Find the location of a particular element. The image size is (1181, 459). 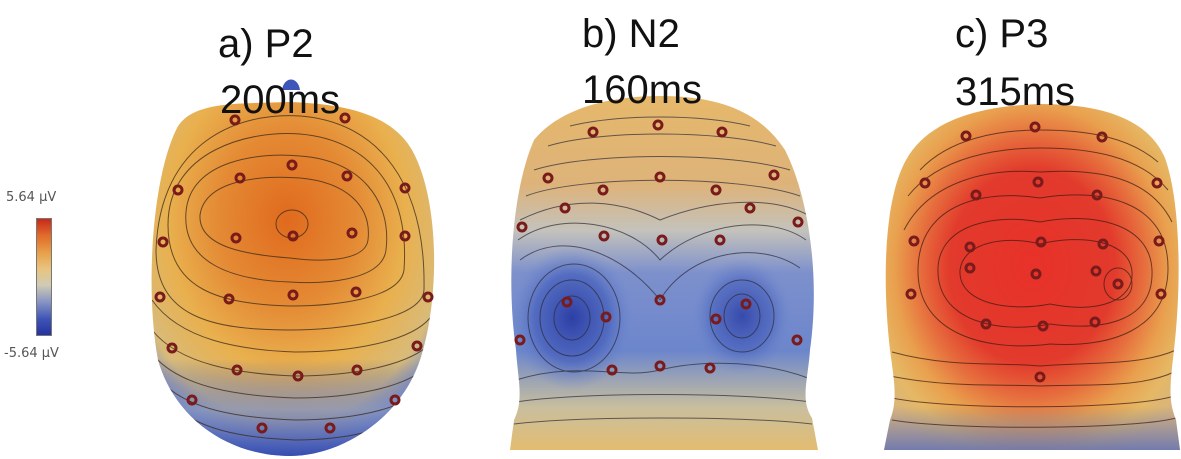

panel-a-component: a) P2 is located at coordinates (266, 44).